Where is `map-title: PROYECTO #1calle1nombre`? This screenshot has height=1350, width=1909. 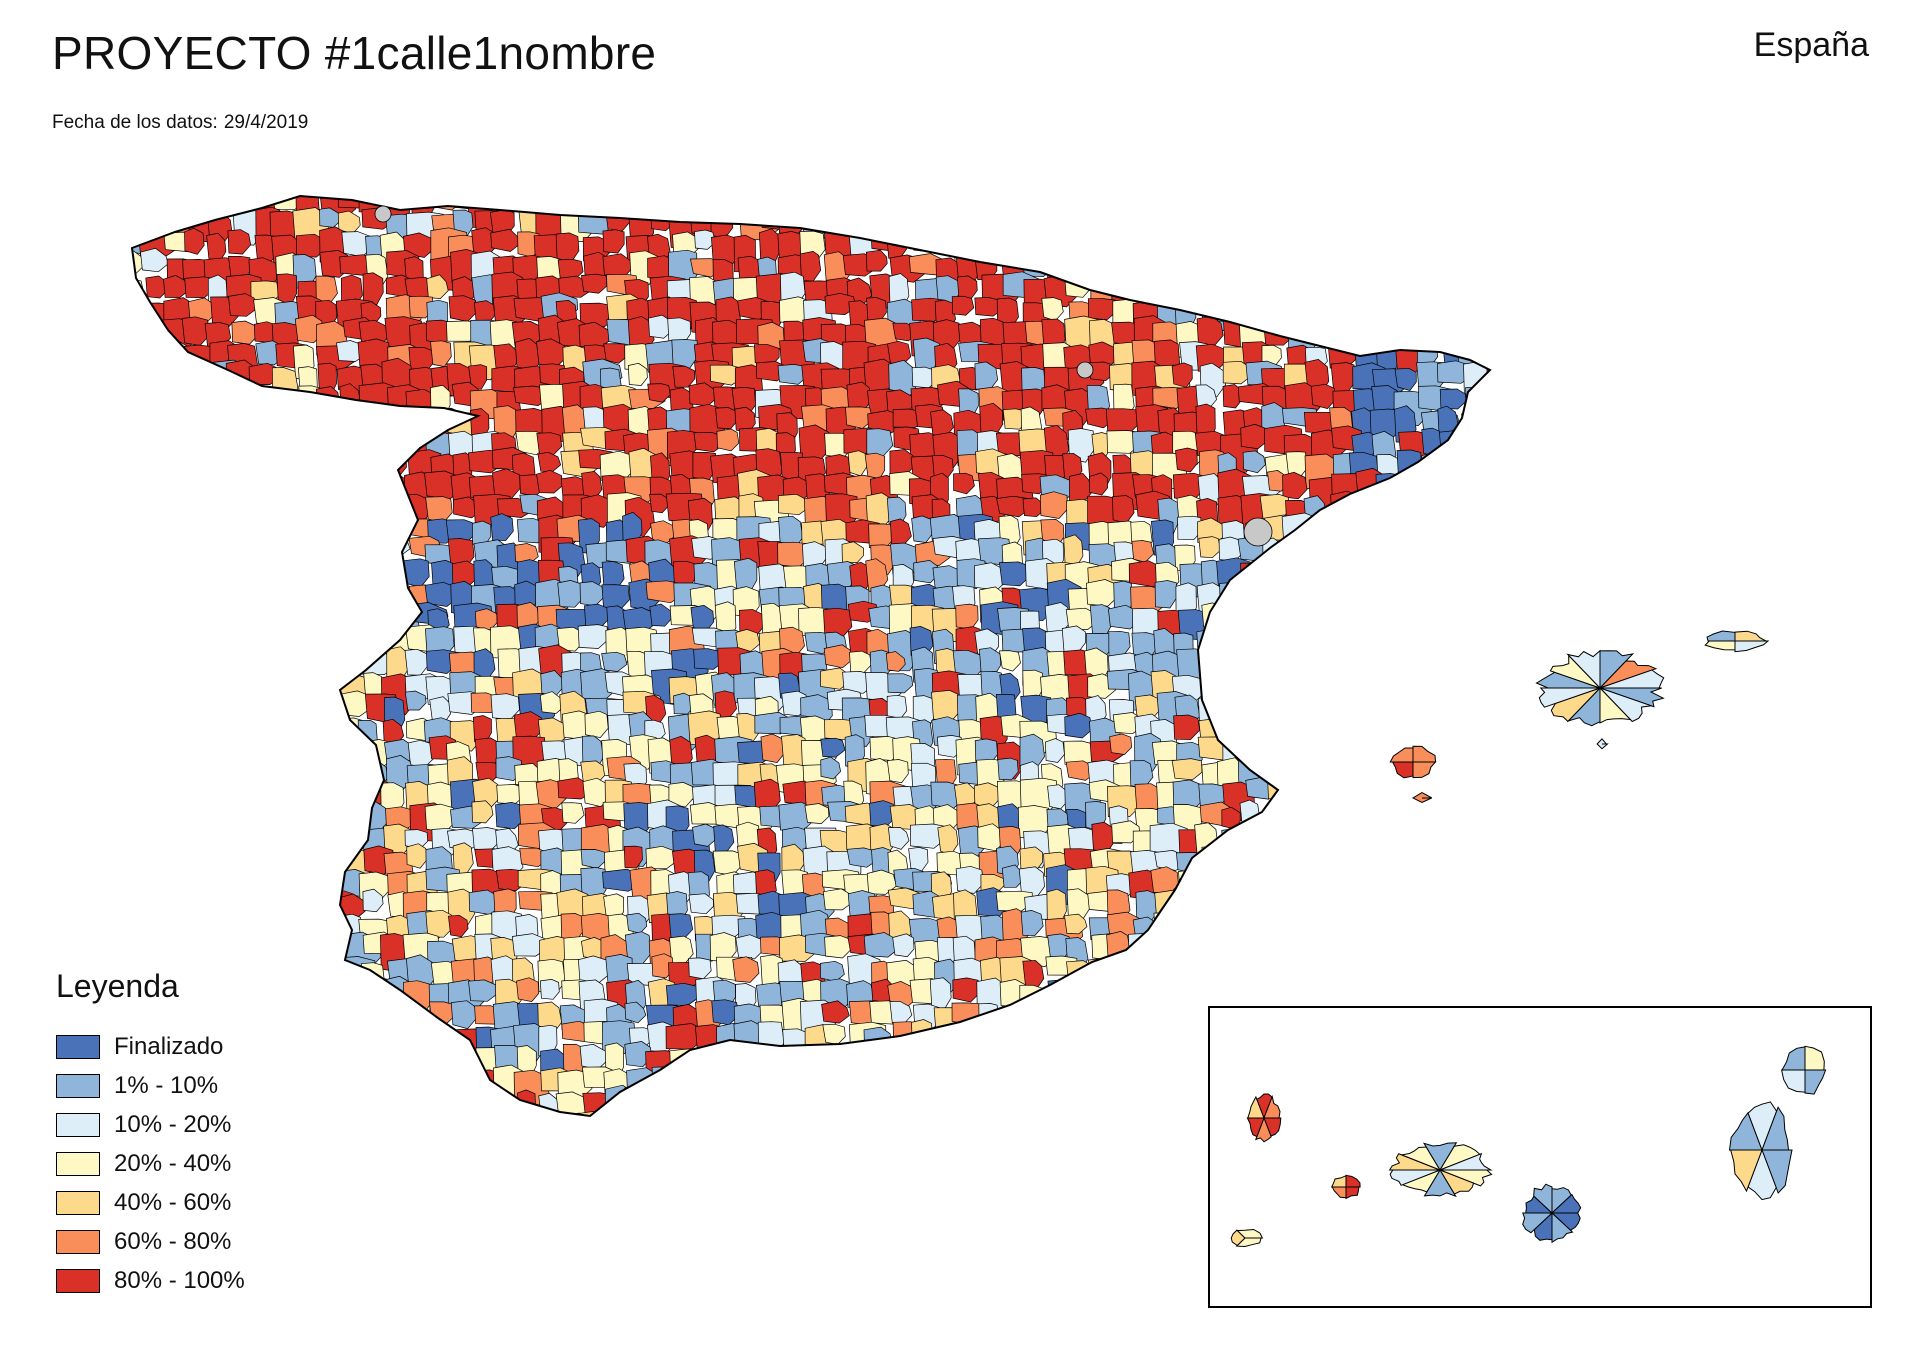 map-title: PROYECTO #1calle1nombre is located at coordinates (354, 53).